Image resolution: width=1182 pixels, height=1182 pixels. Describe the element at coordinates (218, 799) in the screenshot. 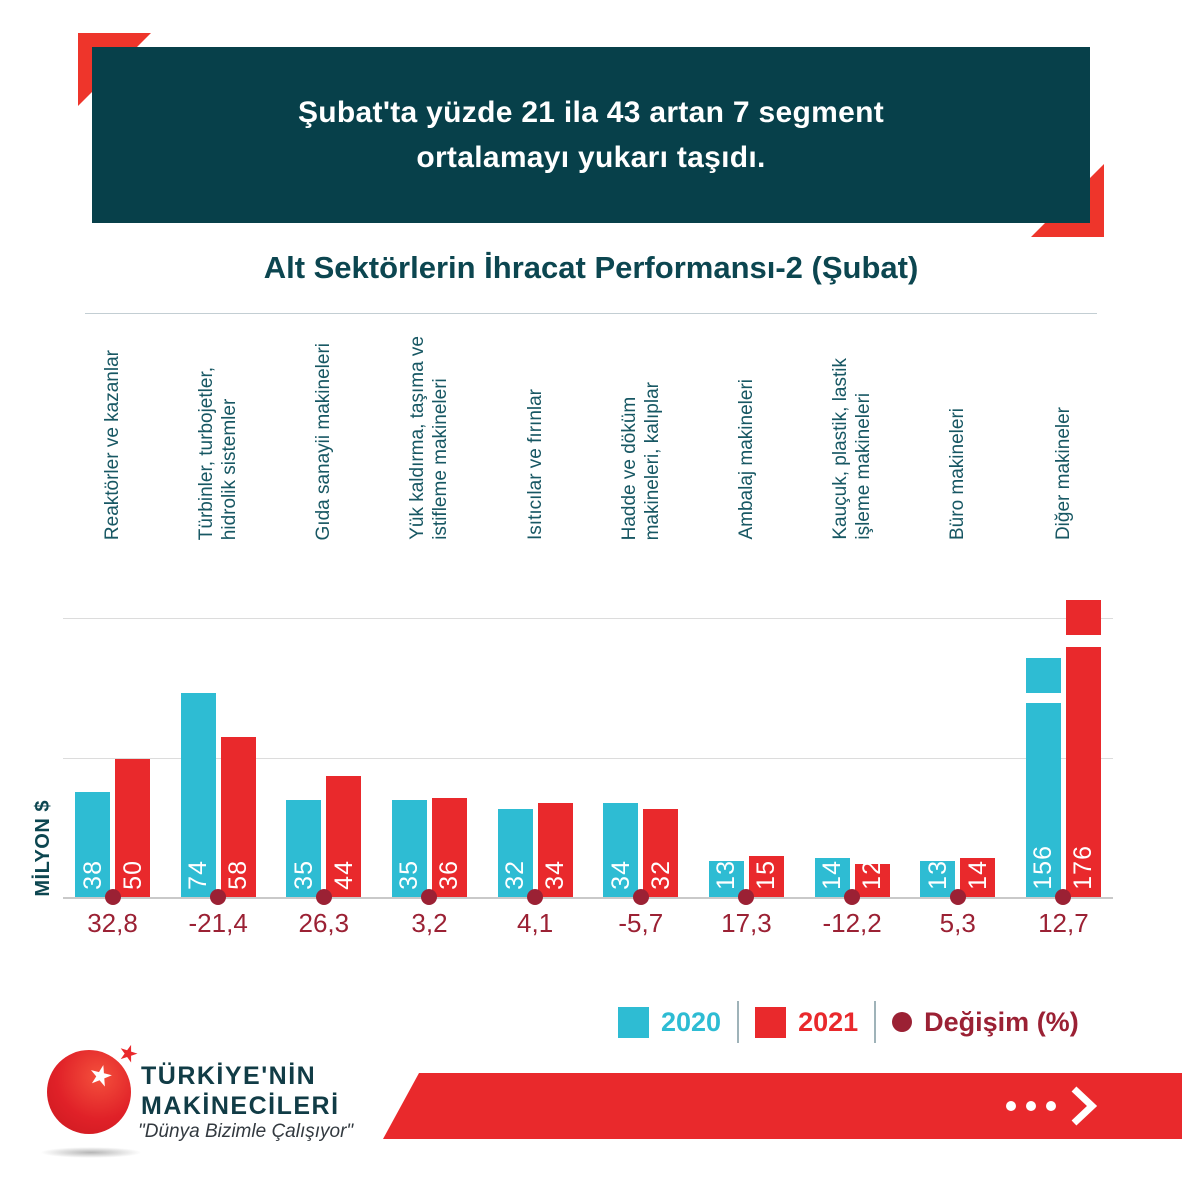

I see `bar-group: 74 58` at that location.